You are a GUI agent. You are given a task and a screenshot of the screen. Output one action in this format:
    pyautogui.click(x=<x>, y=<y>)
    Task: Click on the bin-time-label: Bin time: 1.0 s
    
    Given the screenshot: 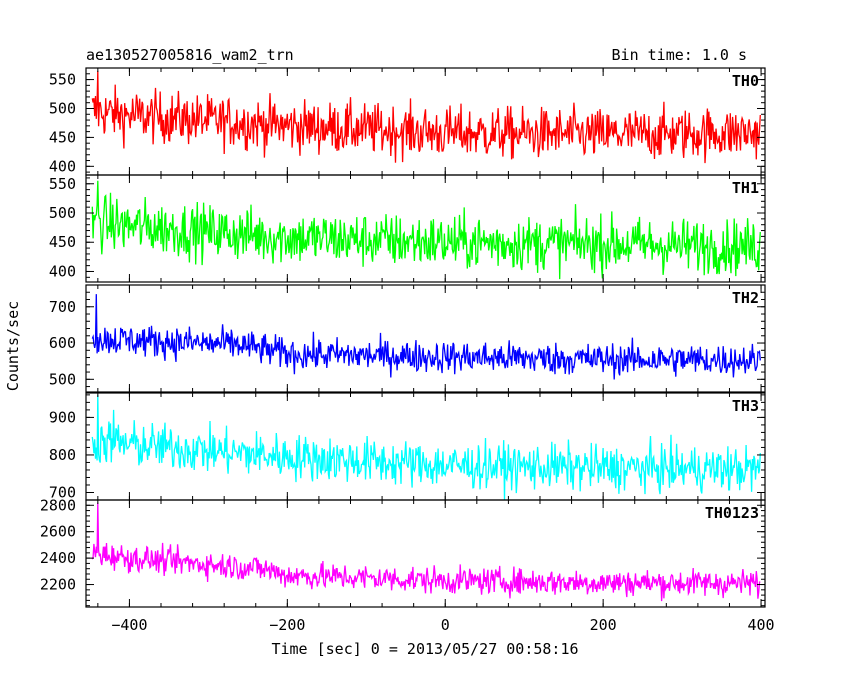 What is the action you would take?
    pyautogui.click(x=679, y=55)
    